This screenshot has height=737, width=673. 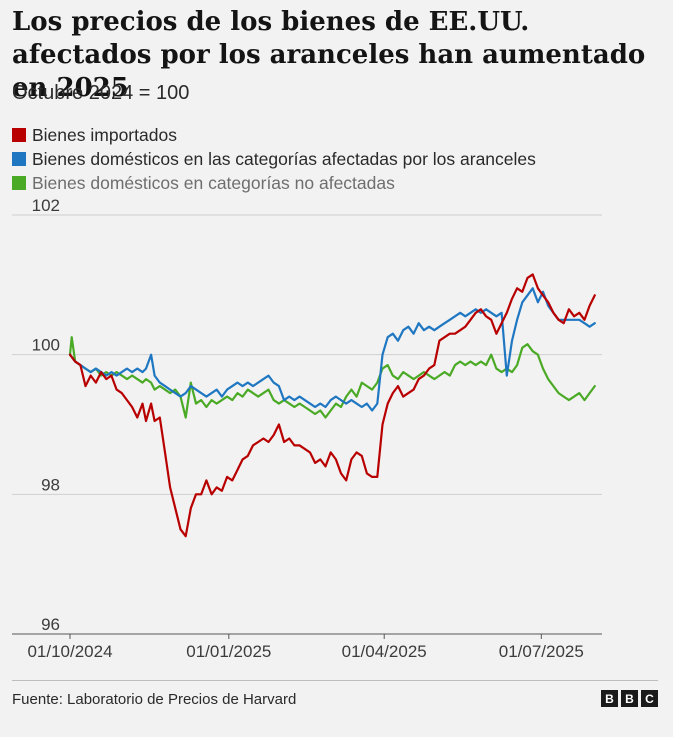 I want to click on y-tick-label-96: 96, so click(x=50, y=624).